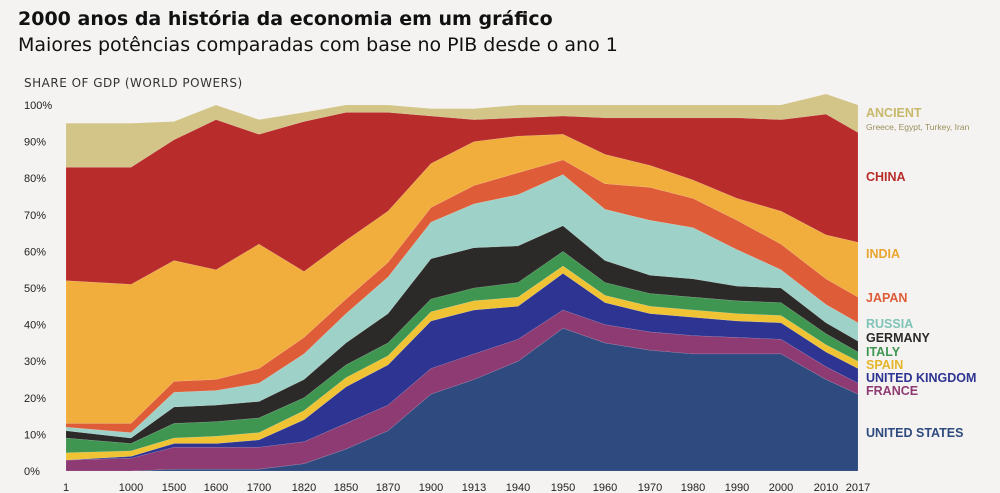 This screenshot has height=493, width=1000. Describe the element at coordinates (474, 487) in the screenshot. I see `x-tick-label: 1913` at that location.